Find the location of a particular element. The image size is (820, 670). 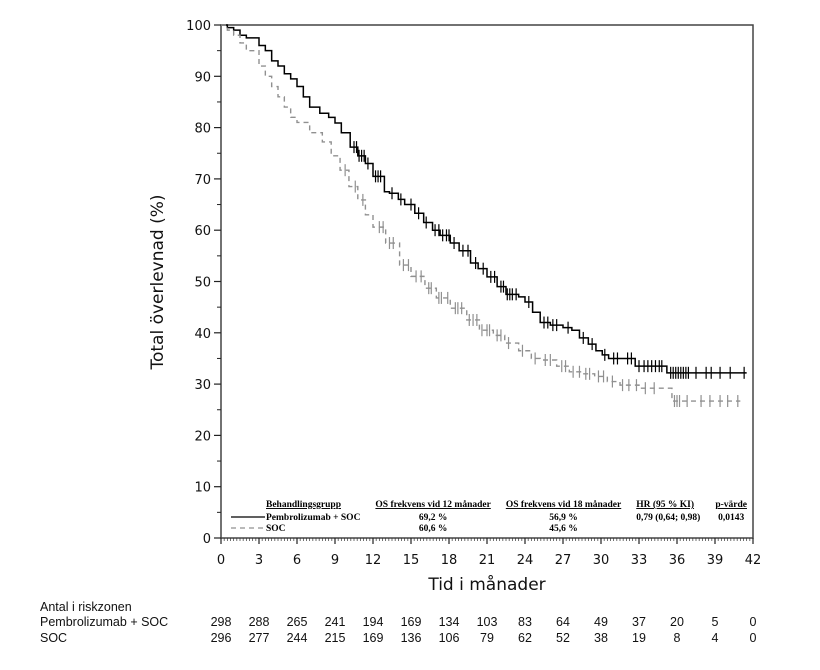

legend-cell: 60,6 % is located at coordinates (433, 529).